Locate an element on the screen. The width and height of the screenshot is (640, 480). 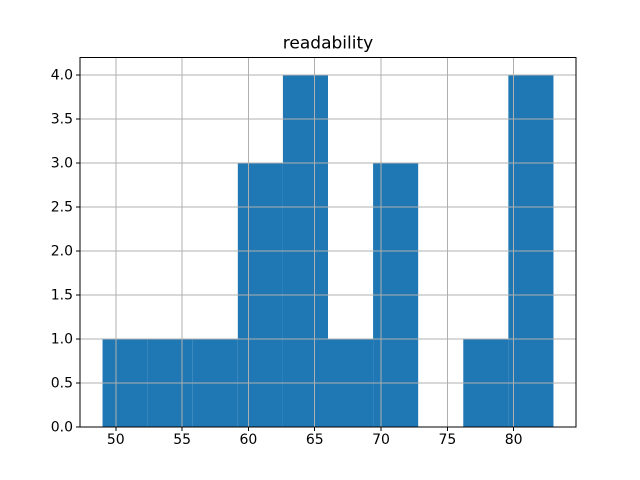
y-tick-label: 3.5 is located at coordinates (62, 120).